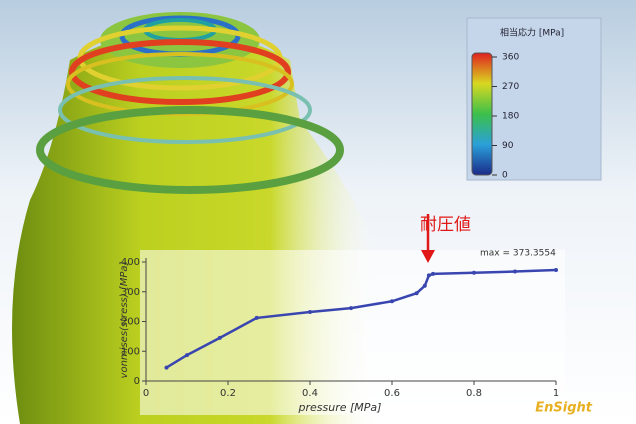 Image resolution: width=636 pixels, height=424 pixels. What do you see at coordinates (392, 393) in the screenshot?
I see `x-tick-label: 0.6` at bounding box center [392, 393].